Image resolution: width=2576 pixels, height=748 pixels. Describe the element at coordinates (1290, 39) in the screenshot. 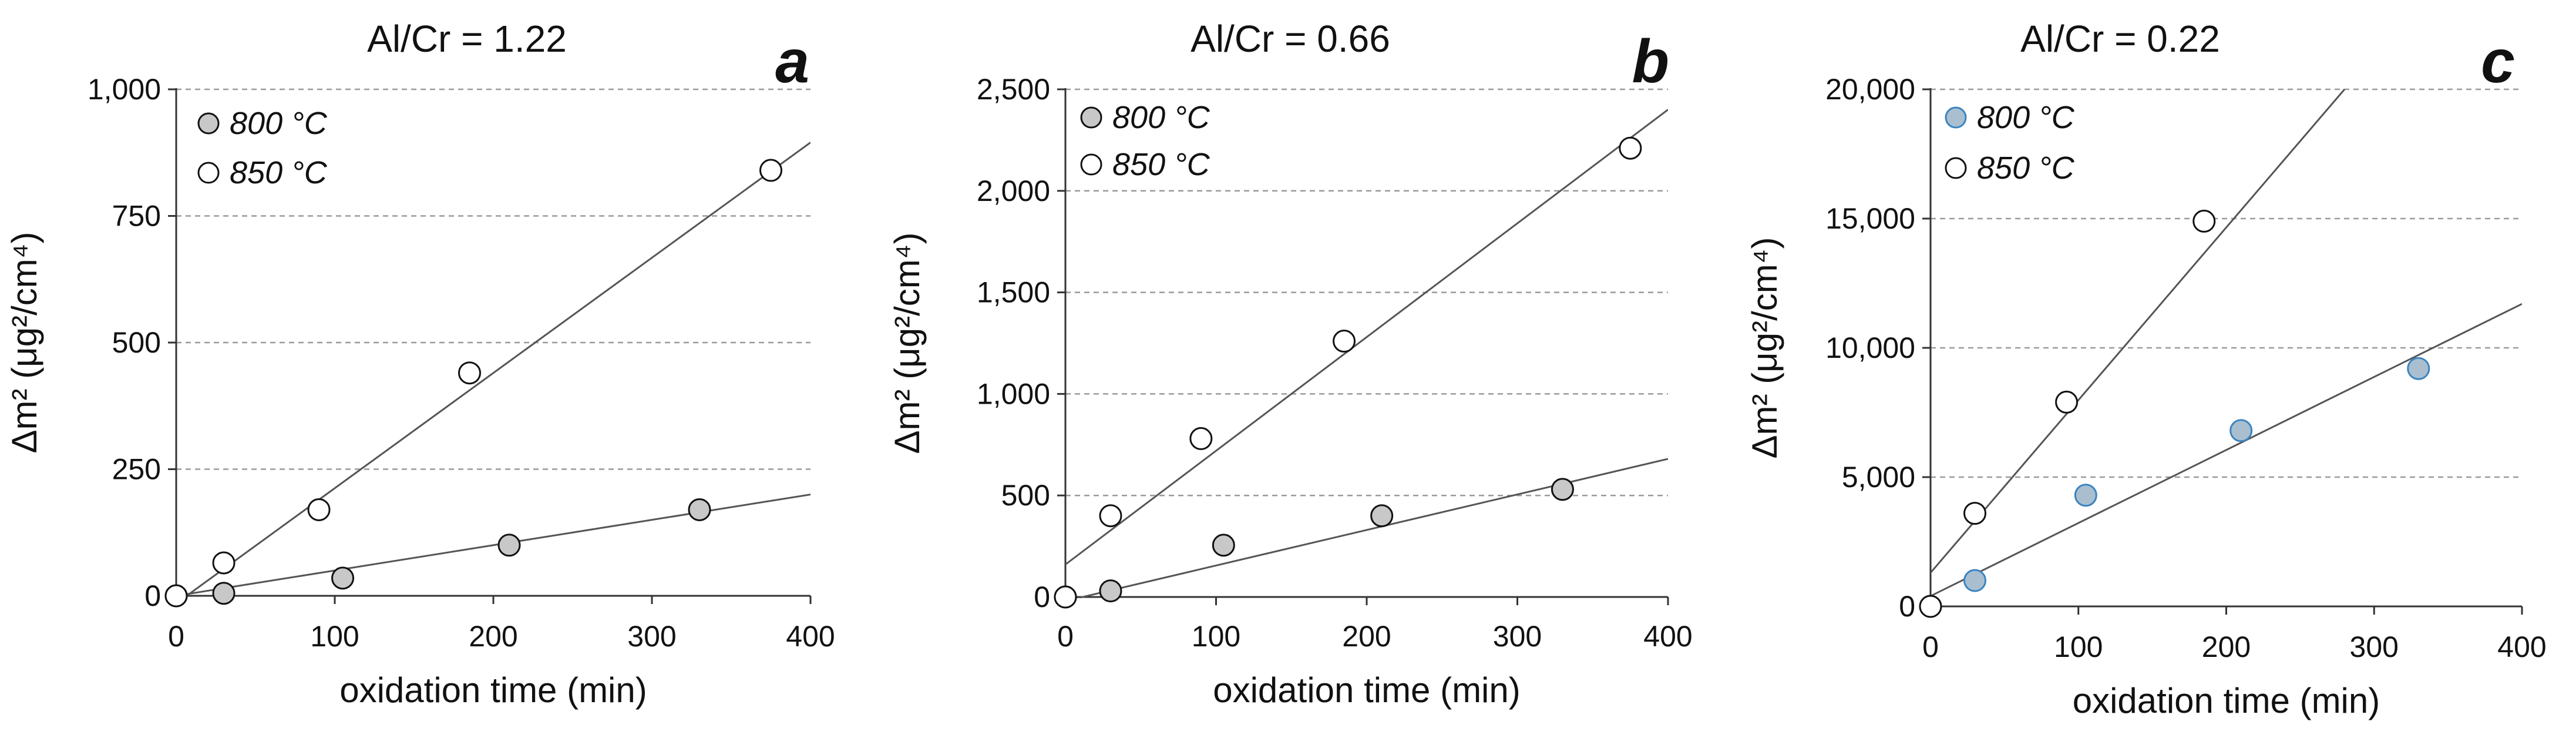

I see `chart-title: Al/Cr = 0.66` at that location.